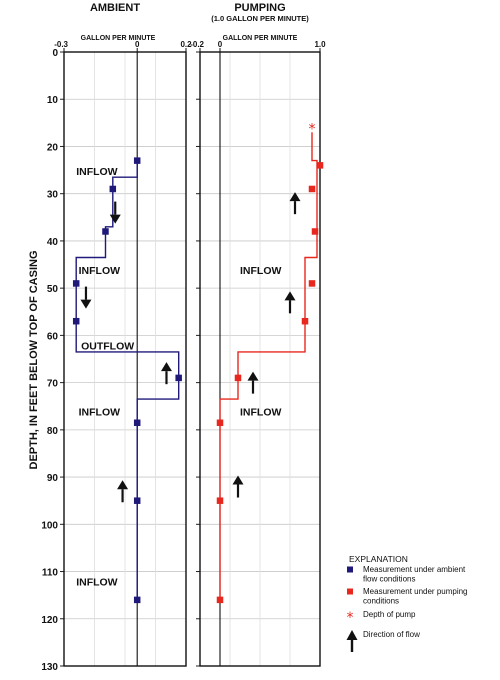 The height and width of the screenshot is (680, 500). I want to click on legend-item: * Depth of pump, so click(382, 618).